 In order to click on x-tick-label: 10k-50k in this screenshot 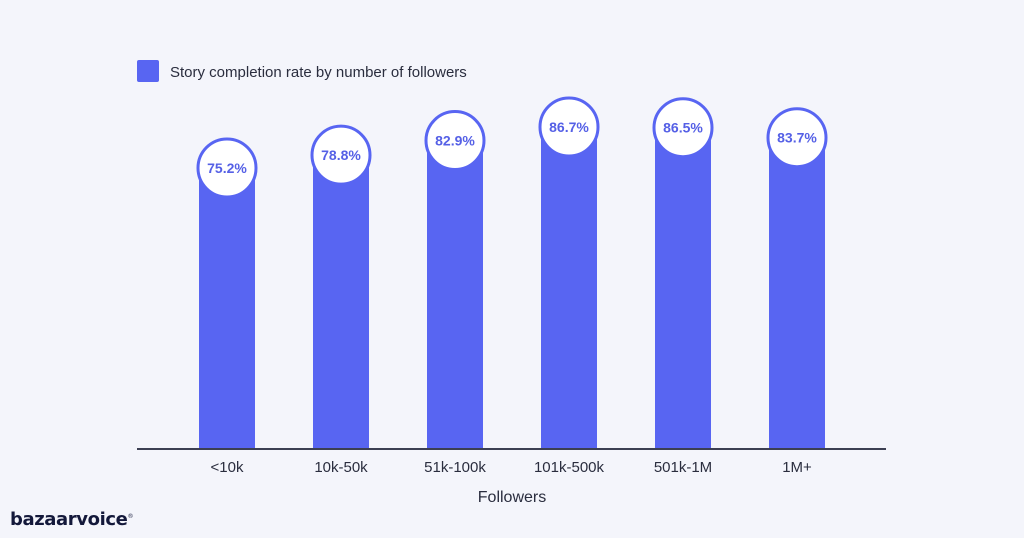, I will do `click(341, 467)`.